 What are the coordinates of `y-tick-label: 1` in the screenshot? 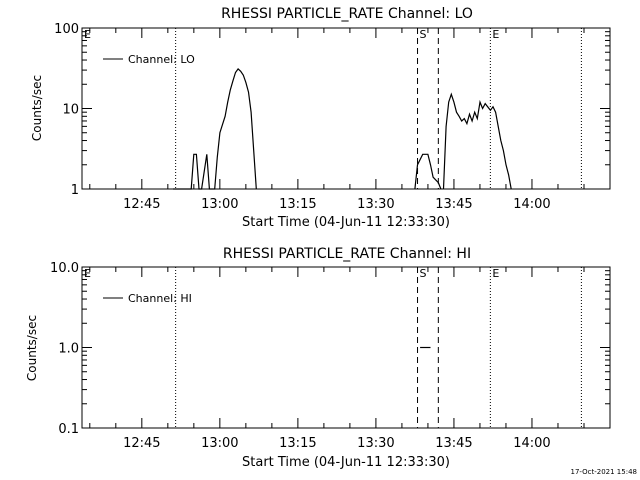 It's located at (75, 190).